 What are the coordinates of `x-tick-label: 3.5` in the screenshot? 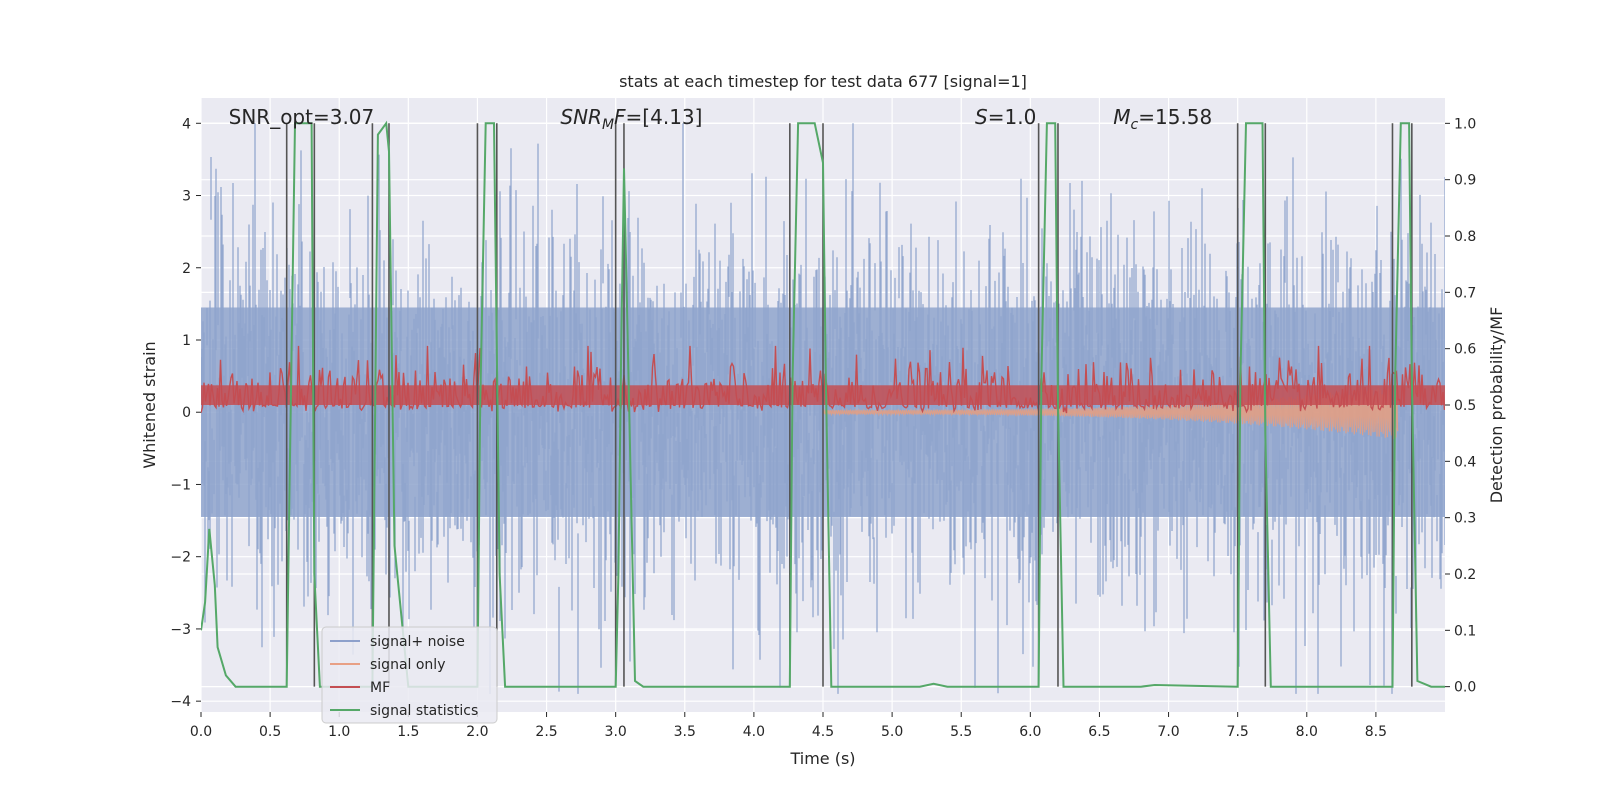 It's located at (685, 732).